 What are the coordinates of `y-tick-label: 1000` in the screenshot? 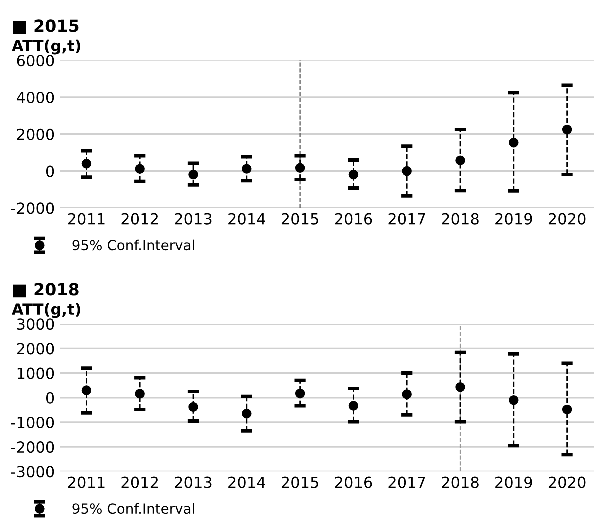 It's located at (36, 374).